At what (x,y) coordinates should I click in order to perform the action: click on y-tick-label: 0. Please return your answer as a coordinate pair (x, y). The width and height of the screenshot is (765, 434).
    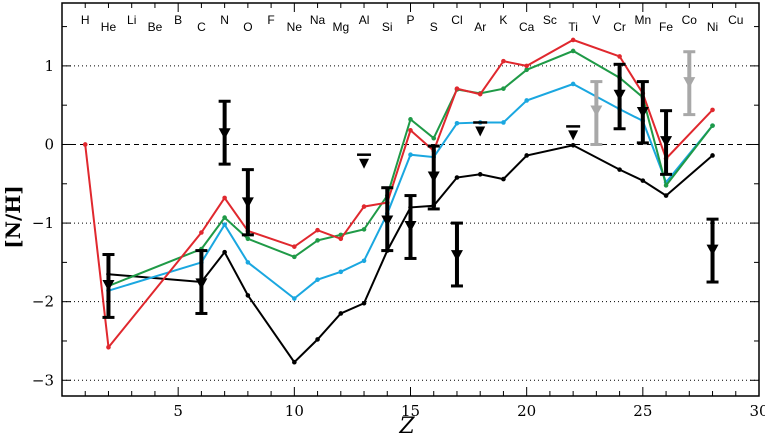
    Looking at the image, I should click on (49, 144).